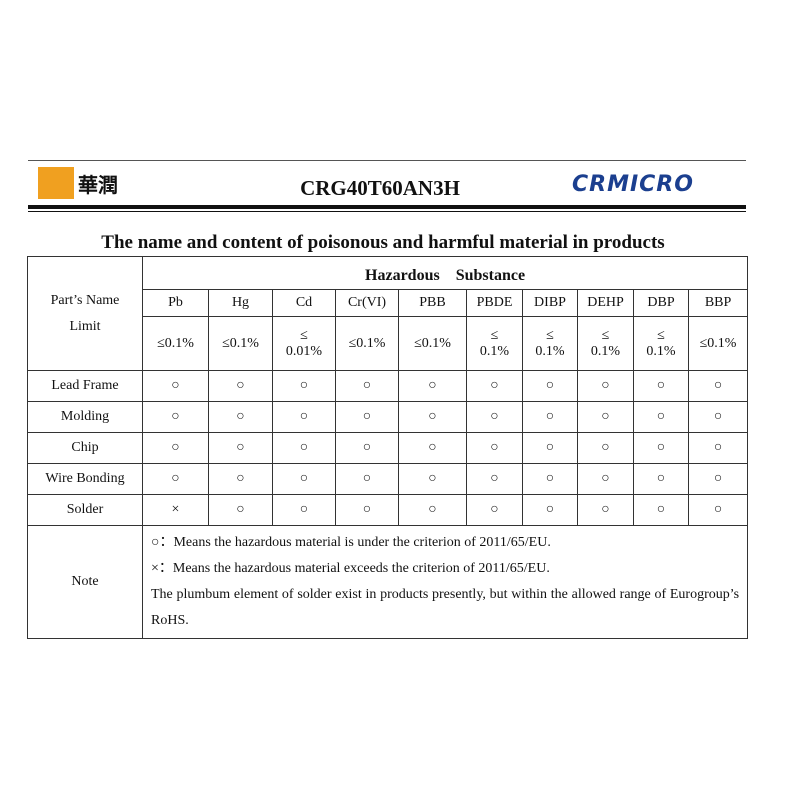  I want to click on row: Molding ○ ○ ○ ○ ○ ○ ○ ○ ○ ○, so click(388, 417).